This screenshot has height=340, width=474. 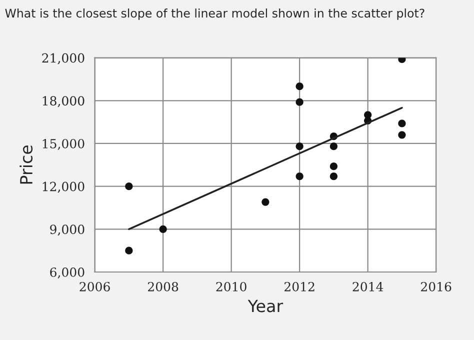 What do you see at coordinates (214, 14) in the screenshot?
I see `chart-title: What is the closest slope of the linear model shown in the scatter plot?` at bounding box center [214, 14].